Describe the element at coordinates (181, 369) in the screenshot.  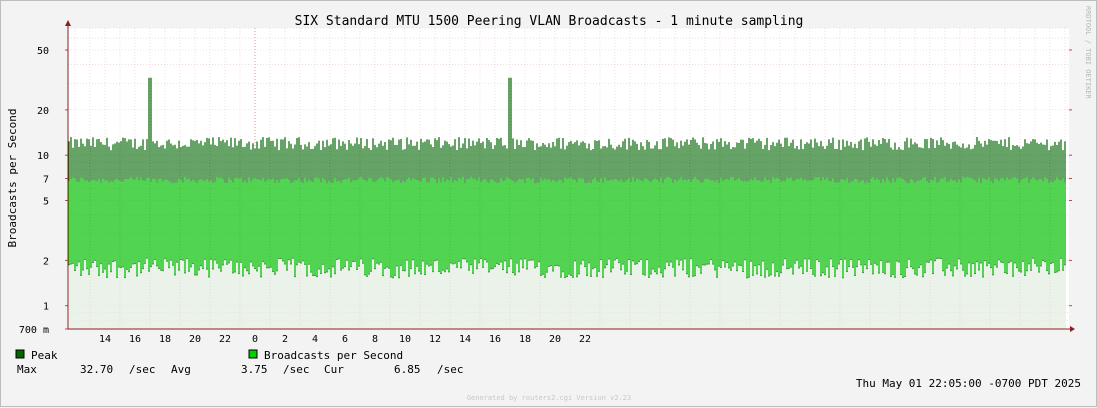
I see `stat-avg-label: Avg` at that location.